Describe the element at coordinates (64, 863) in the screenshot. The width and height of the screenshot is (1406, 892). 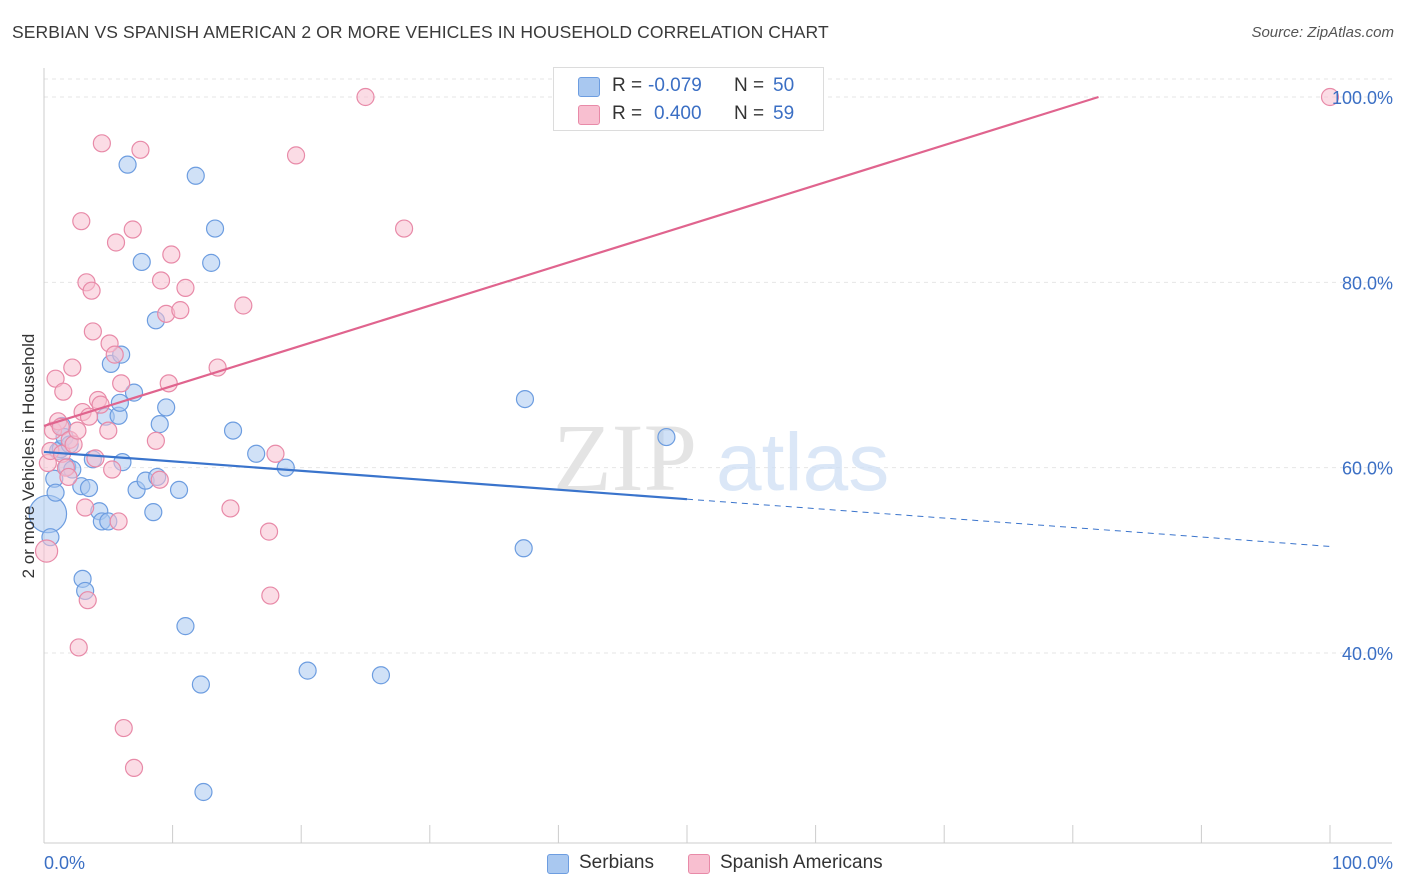
I see `x-tick-label: 0.0%` at that location.